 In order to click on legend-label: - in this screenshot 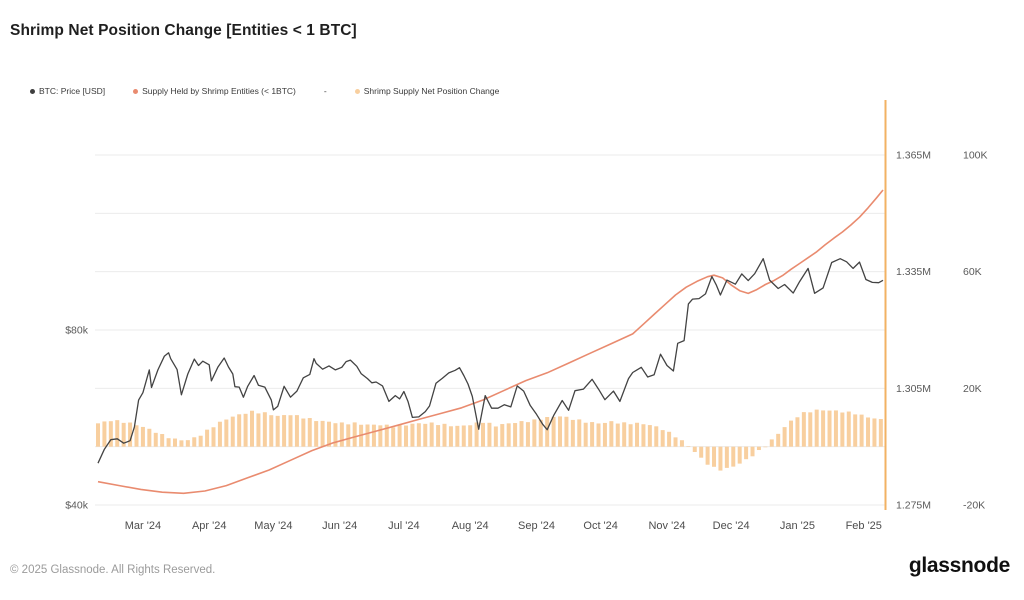, I will do `click(325, 91)`.